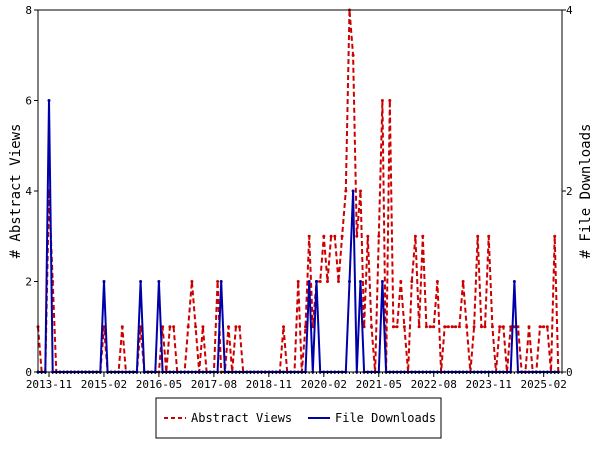 The width and height of the screenshot is (600, 450). What do you see at coordinates (385, 418) in the screenshot?
I see `legend-label-file-downloads: File Downloads` at bounding box center [385, 418].